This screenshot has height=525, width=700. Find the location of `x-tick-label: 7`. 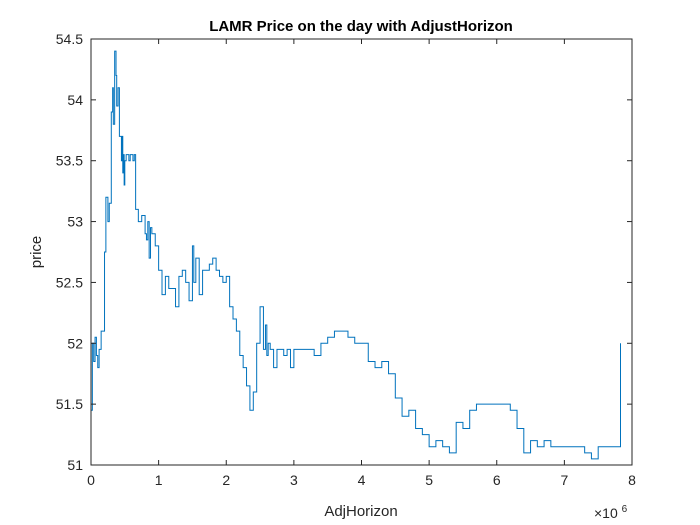

x-tick-label: 7 is located at coordinates (564, 480).